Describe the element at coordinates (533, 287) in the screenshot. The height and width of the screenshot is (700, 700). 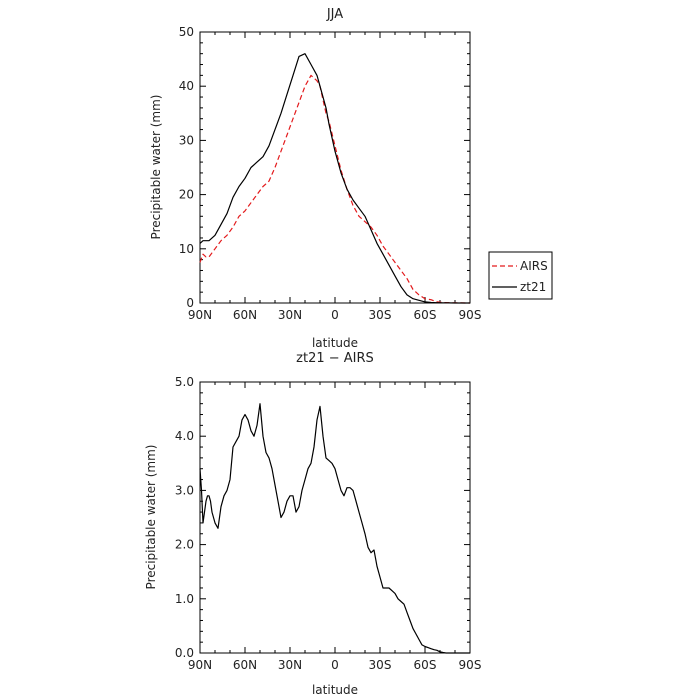
I see `legend-label-zt21: zt21` at that location.